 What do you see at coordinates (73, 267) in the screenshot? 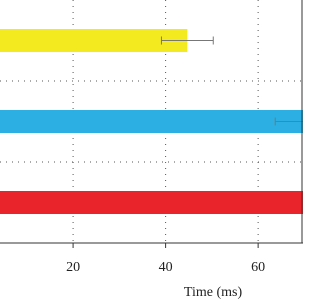
I see `x-tick-label: 20` at bounding box center [73, 267].